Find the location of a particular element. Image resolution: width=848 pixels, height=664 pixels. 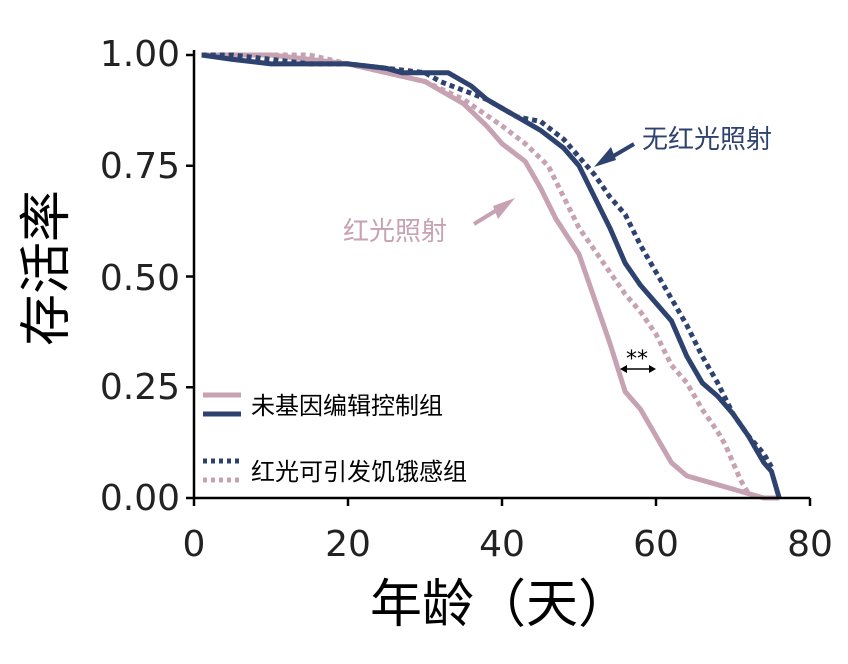

legend-label-solid: 未基因编辑控制组 is located at coordinates (347, 406).